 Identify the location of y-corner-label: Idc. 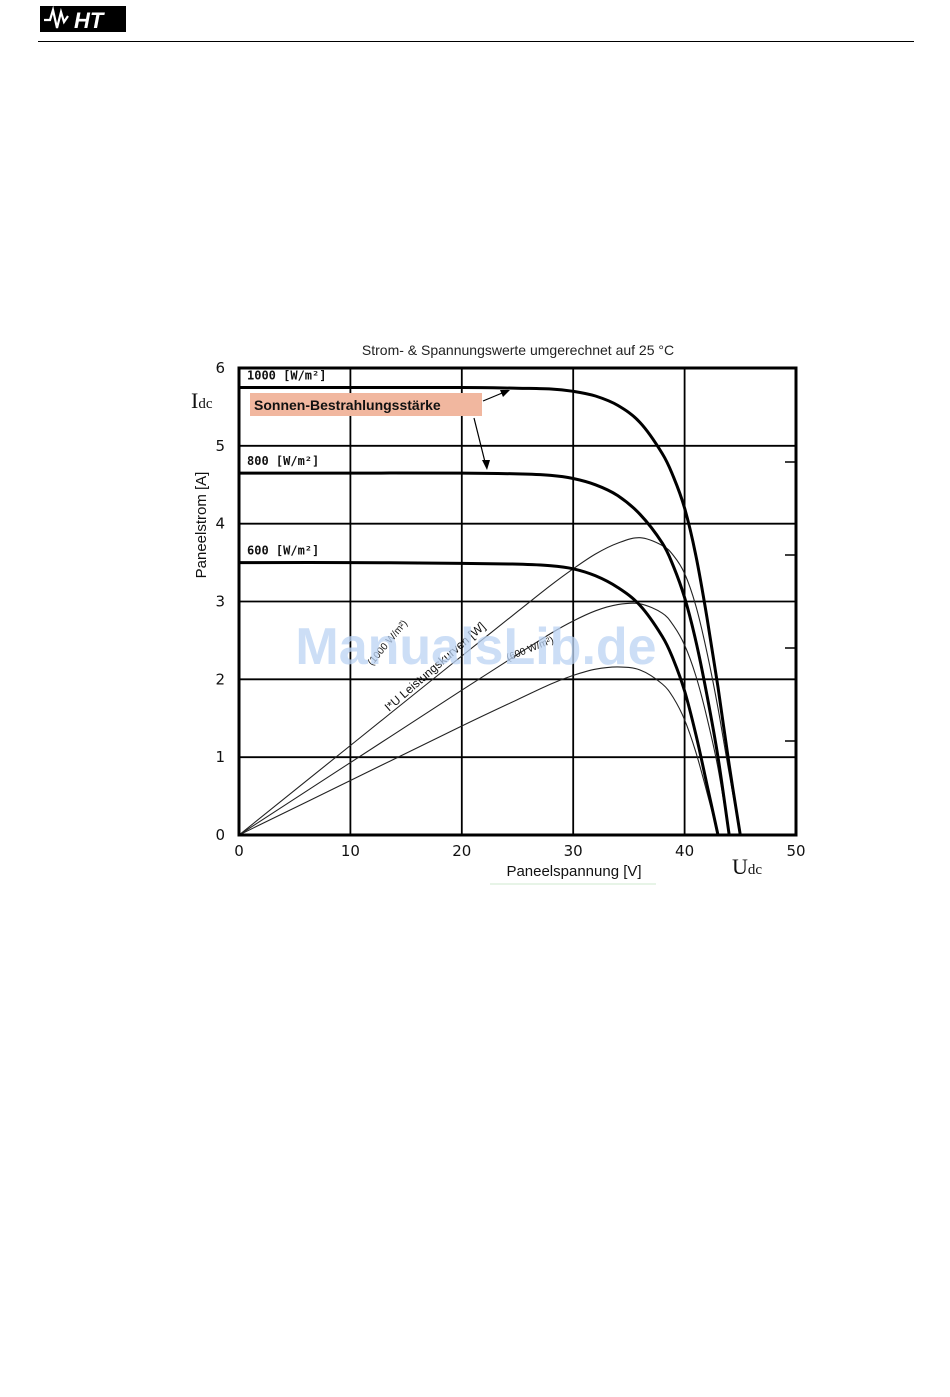
(202, 400).